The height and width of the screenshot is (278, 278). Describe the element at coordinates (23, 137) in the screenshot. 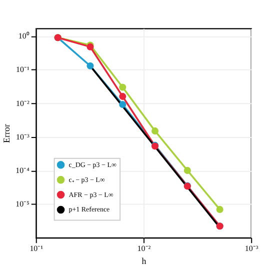

I see `y-tick-label: 10⁻³` at that location.